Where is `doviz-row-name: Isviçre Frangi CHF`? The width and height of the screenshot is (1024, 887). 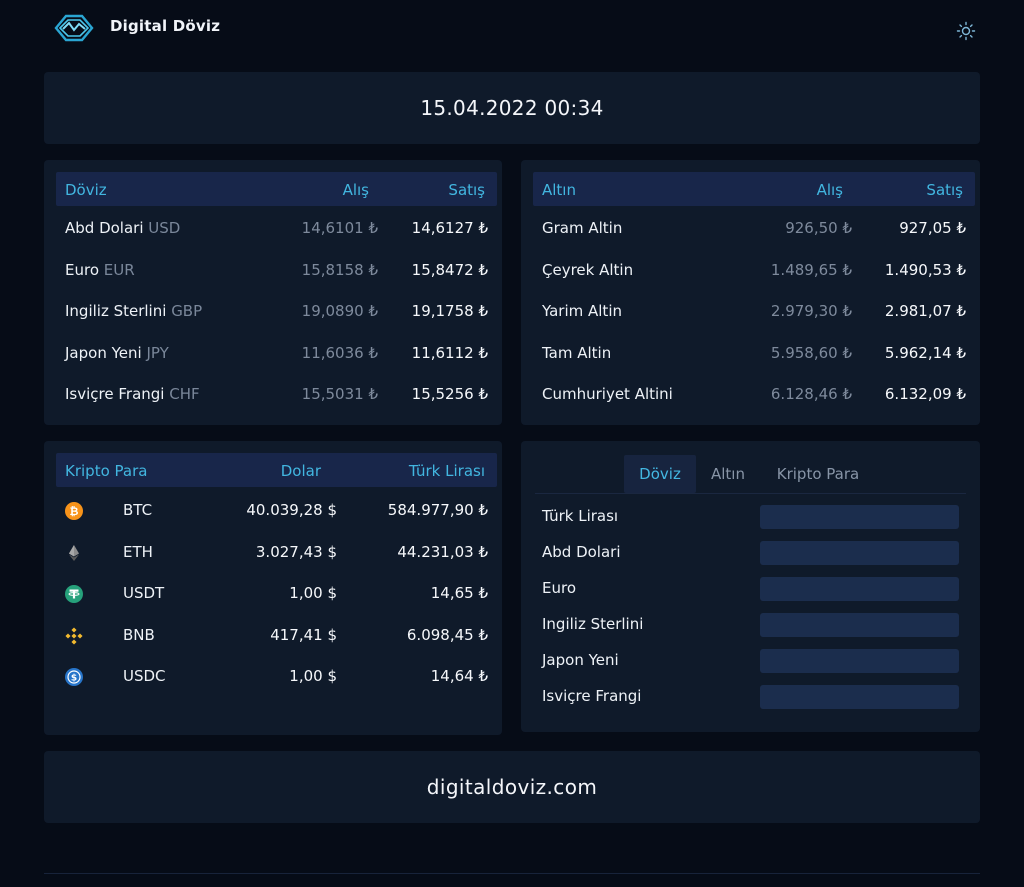
doviz-row-name: Isviçre Frangi CHF is located at coordinates (132, 394).